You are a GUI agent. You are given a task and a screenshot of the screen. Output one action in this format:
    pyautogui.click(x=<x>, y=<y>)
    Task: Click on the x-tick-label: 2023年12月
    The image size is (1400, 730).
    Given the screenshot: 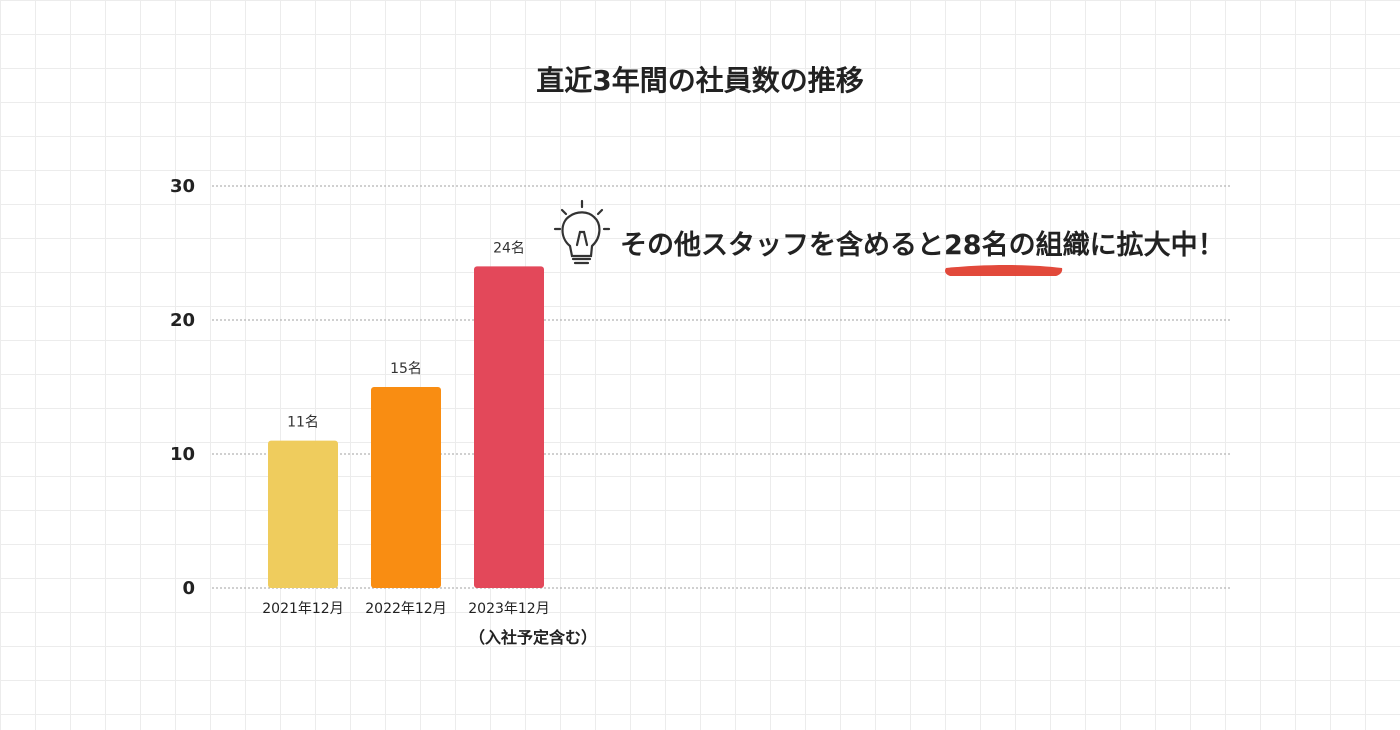 What is the action you would take?
    pyautogui.click(x=508, y=609)
    